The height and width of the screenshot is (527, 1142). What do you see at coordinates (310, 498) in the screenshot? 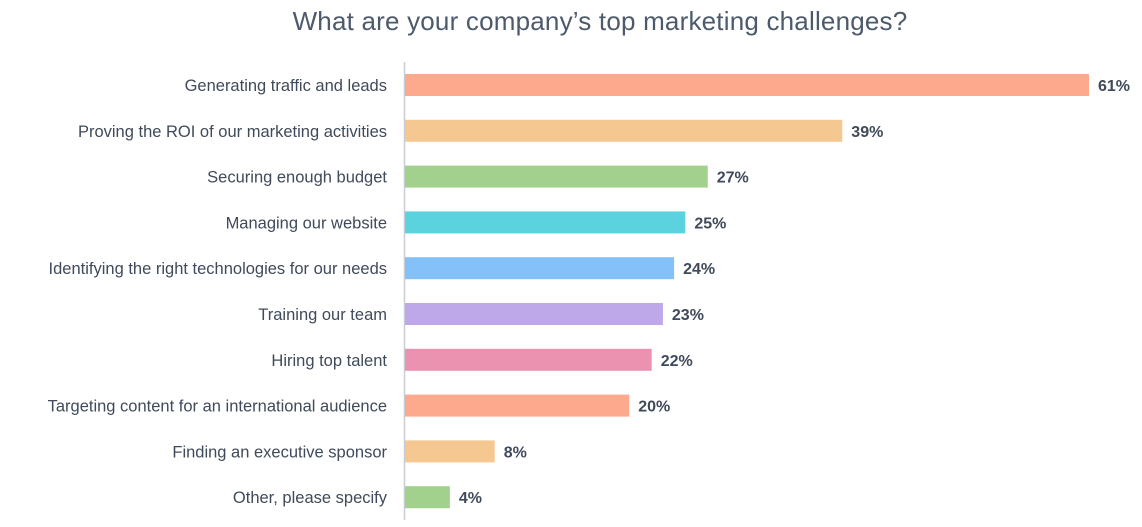
I see `category-label: Other, please specify` at bounding box center [310, 498].